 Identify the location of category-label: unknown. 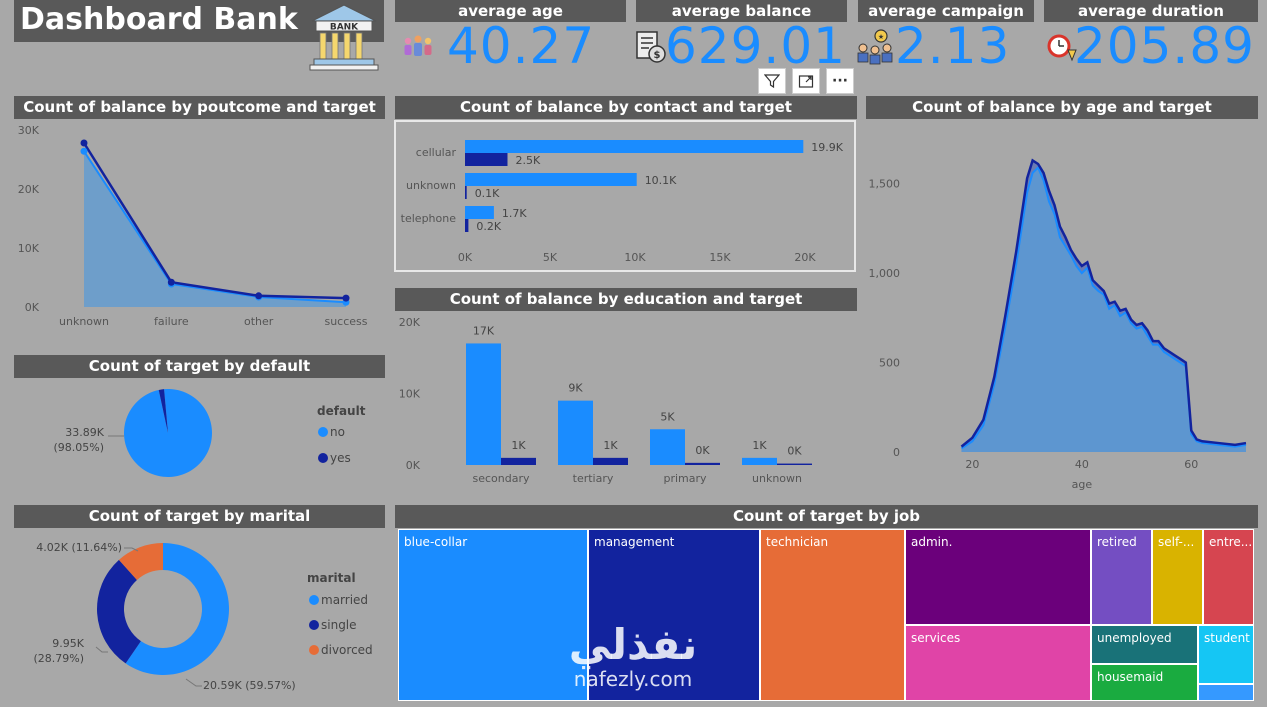
(431, 185).